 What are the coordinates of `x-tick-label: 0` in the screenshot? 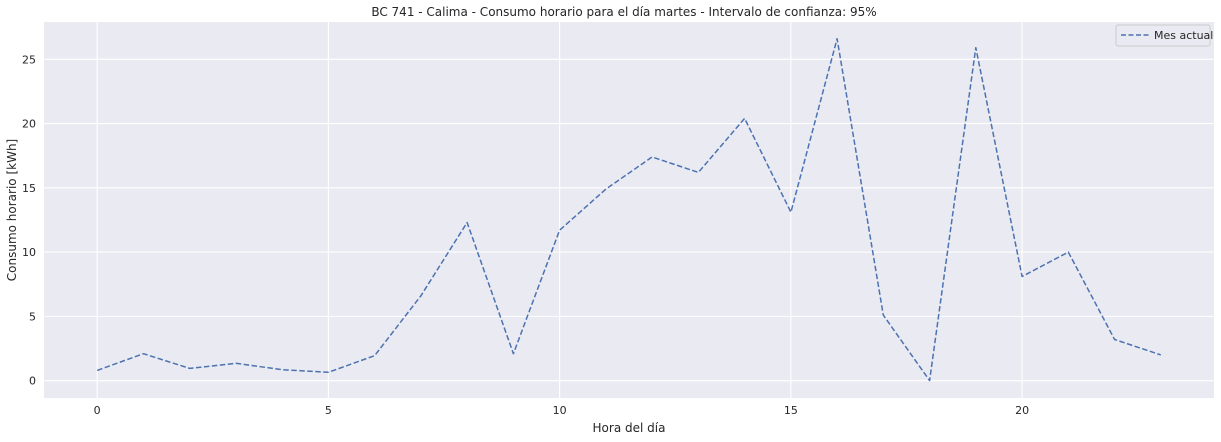 It's located at (97, 410).